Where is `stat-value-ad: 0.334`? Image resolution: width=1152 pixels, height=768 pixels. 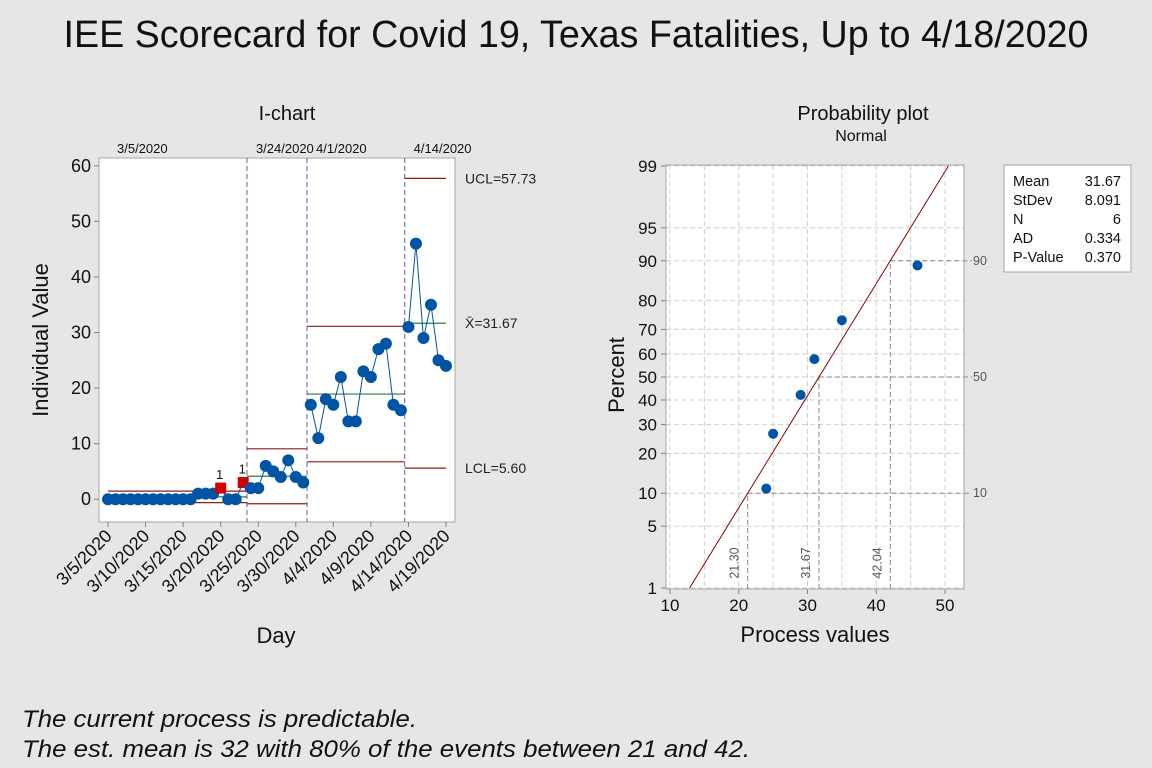
stat-value-ad: 0.334 is located at coordinates (1103, 239).